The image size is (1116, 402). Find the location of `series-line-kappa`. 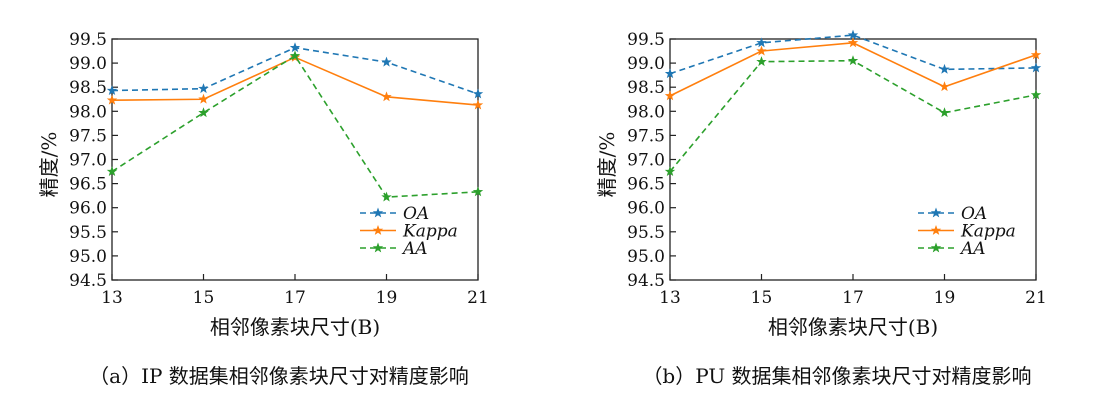

series-line-kappa is located at coordinates (295, 81).